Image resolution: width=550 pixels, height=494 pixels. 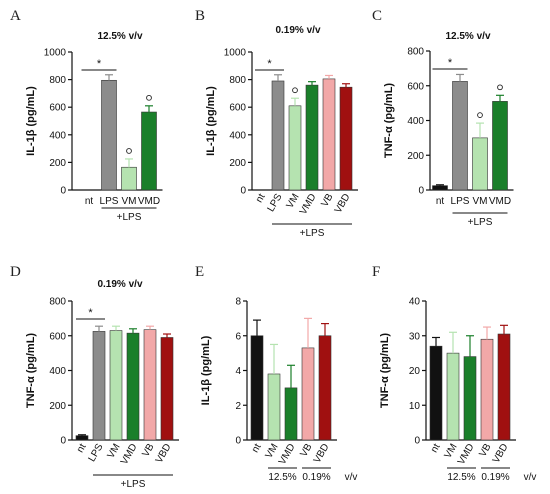 What do you see at coordinates (415, 406) in the screenshot?
I see `y-tick-label: 10` at bounding box center [415, 406].